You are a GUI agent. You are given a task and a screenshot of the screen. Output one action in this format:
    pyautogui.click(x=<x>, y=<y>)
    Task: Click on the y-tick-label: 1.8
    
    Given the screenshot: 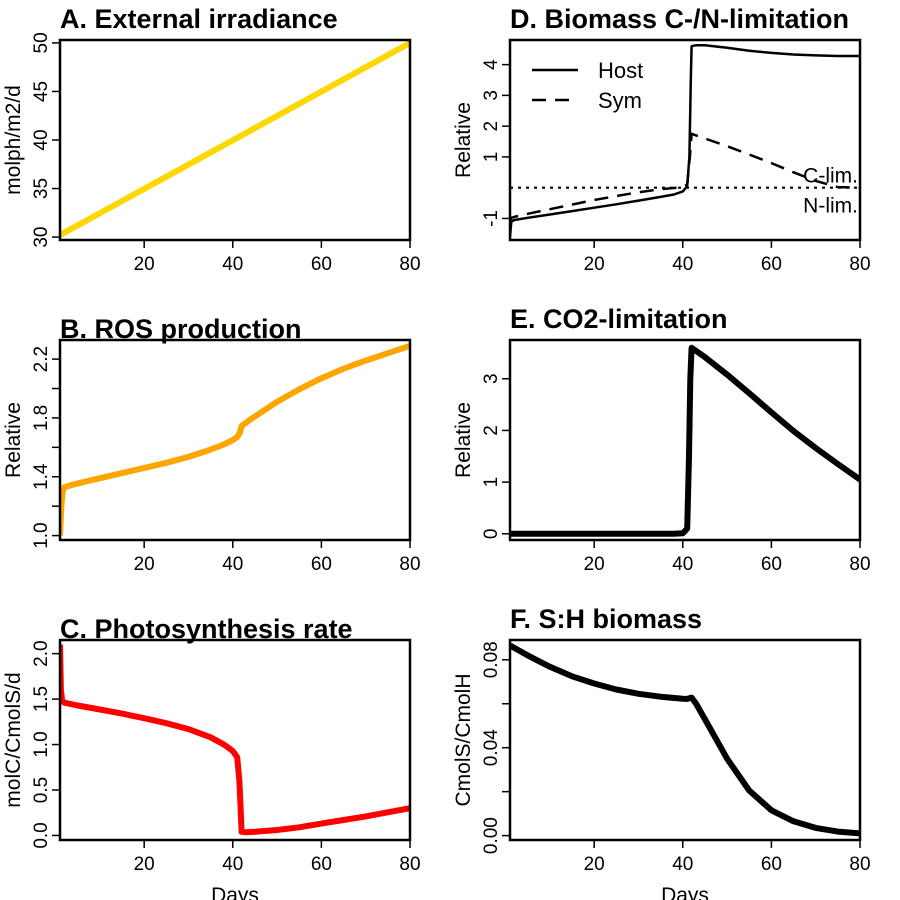 What is the action you would take?
    pyautogui.click(x=41, y=418)
    